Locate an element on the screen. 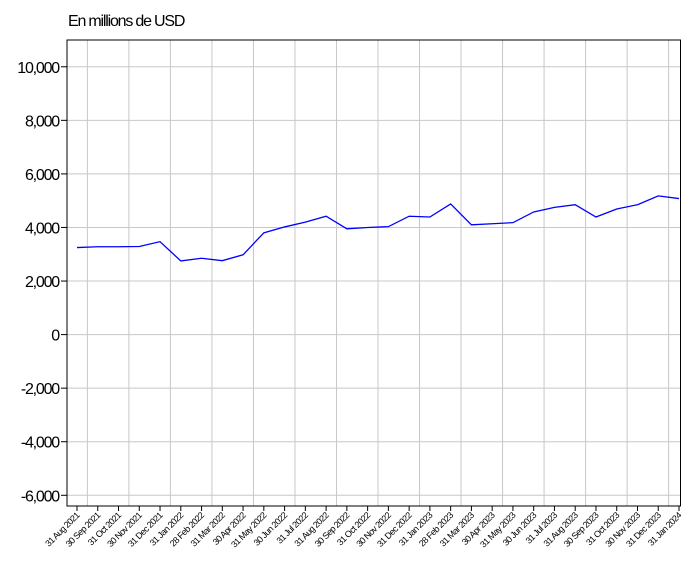  y-tick-label: 4,000 is located at coordinates (42, 228).